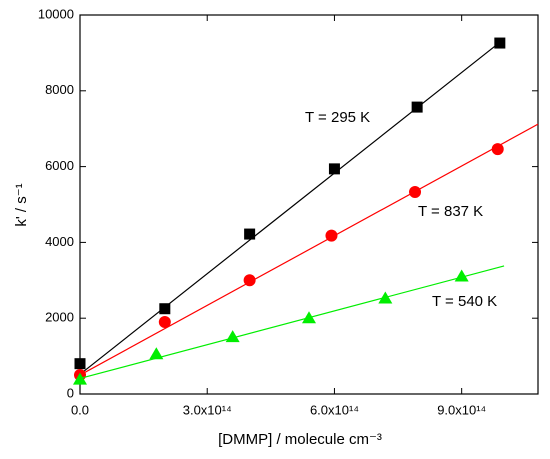 This screenshot has width=550, height=459. Describe the element at coordinates (59, 165) in the screenshot. I see `y-tick-label: 6000` at that location.